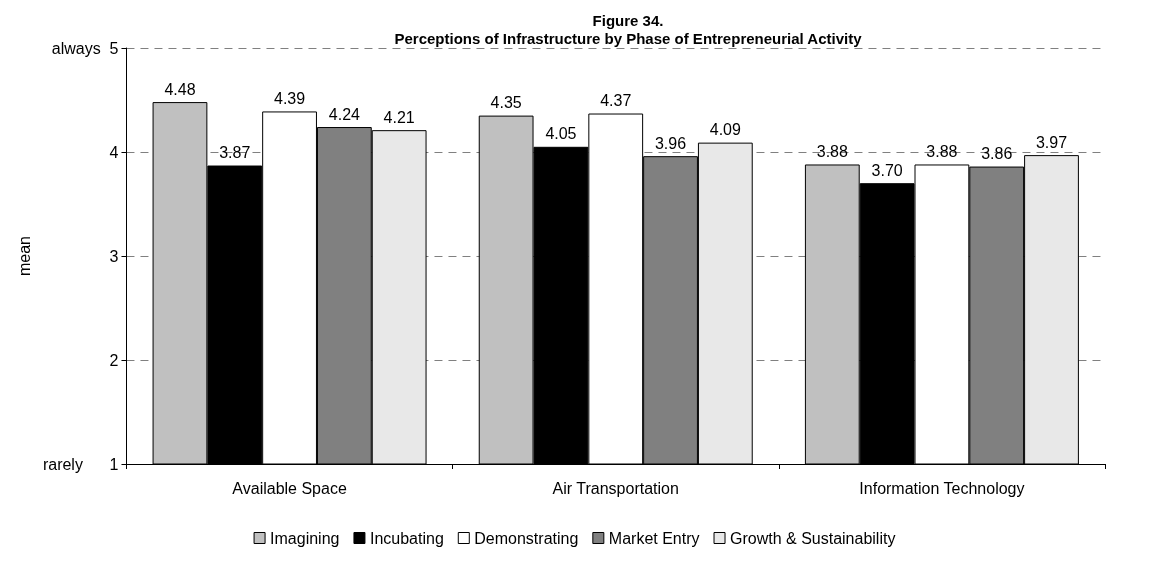  What do you see at coordinates (526, 538) in the screenshot?
I see `legend-label: Demonstrating` at bounding box center [526, 538].